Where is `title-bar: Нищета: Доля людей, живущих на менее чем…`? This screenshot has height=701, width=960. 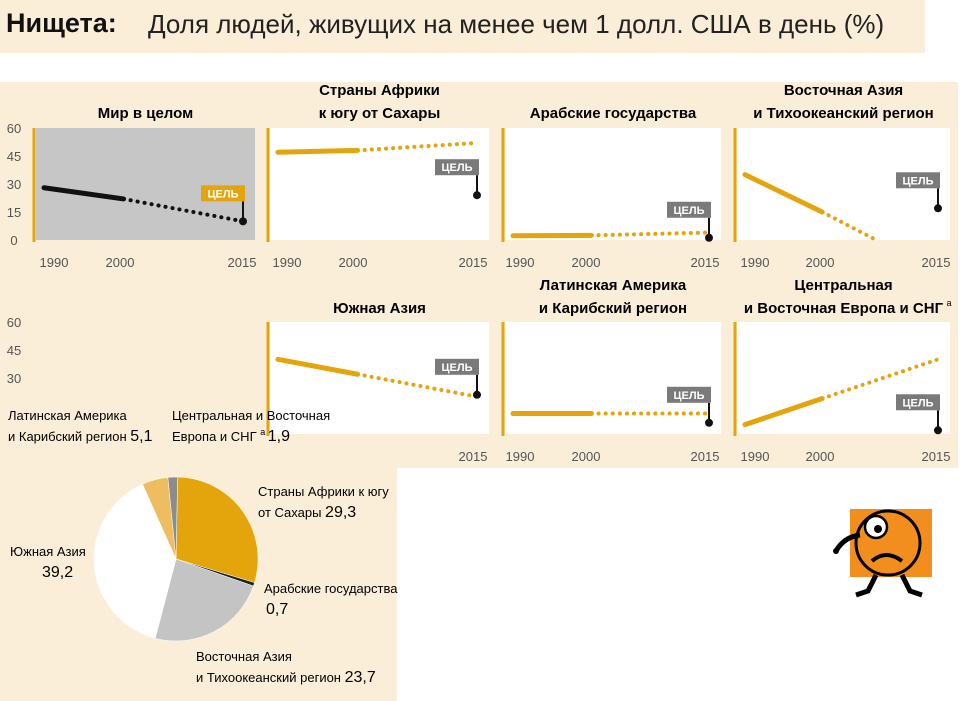
title-bar: Нищета: Доля людей, живущих на менее чем… is located at coordinates (462, 26).